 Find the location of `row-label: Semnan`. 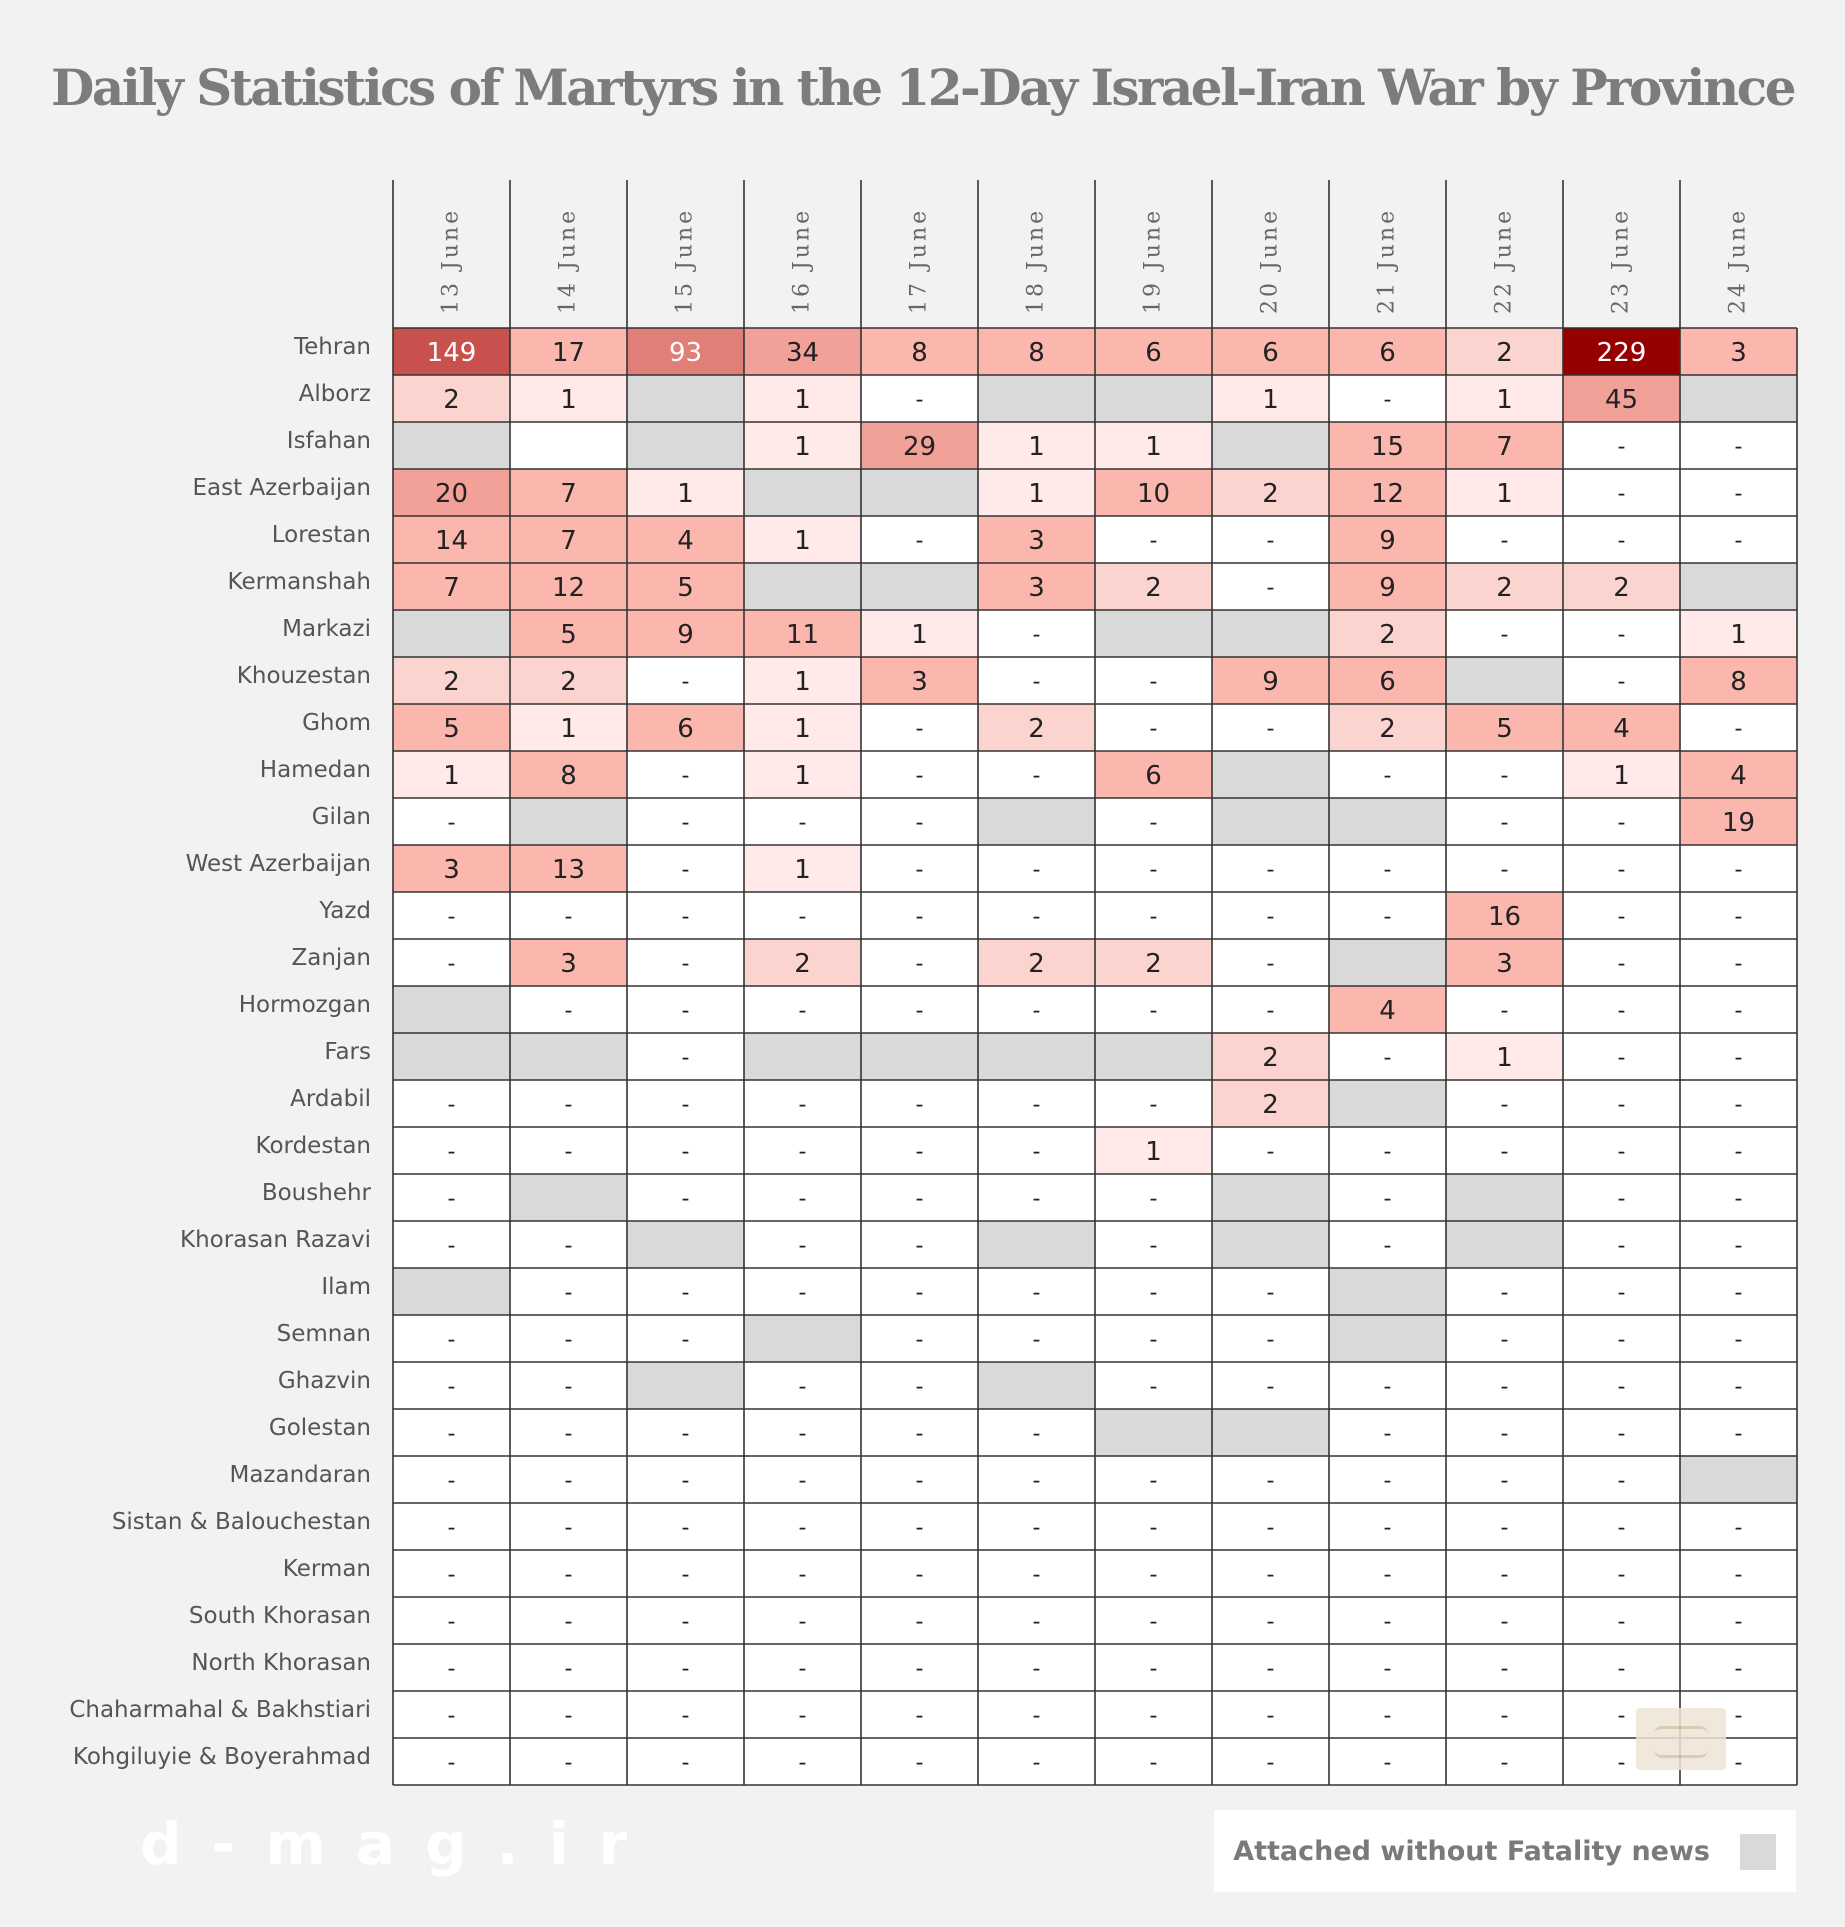

row-label: Semnan is located at coordinates (324, 1334).